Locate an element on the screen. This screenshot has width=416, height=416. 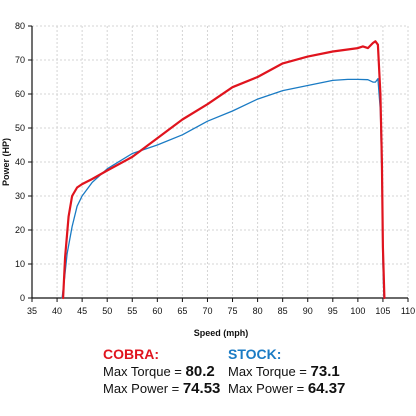
y-tick-label: 50 is located at coordinates (20, 128).